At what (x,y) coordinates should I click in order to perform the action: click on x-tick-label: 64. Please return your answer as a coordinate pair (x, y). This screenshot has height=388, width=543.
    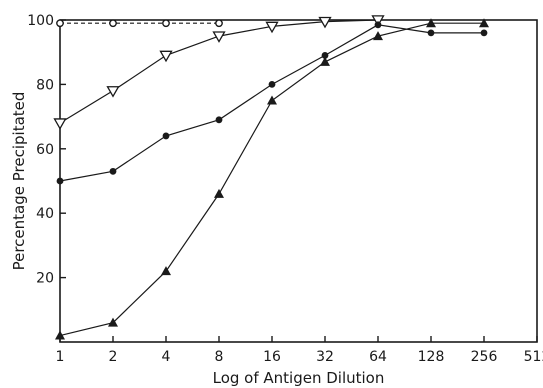
    Looking at the image, I should click on (378, 357).